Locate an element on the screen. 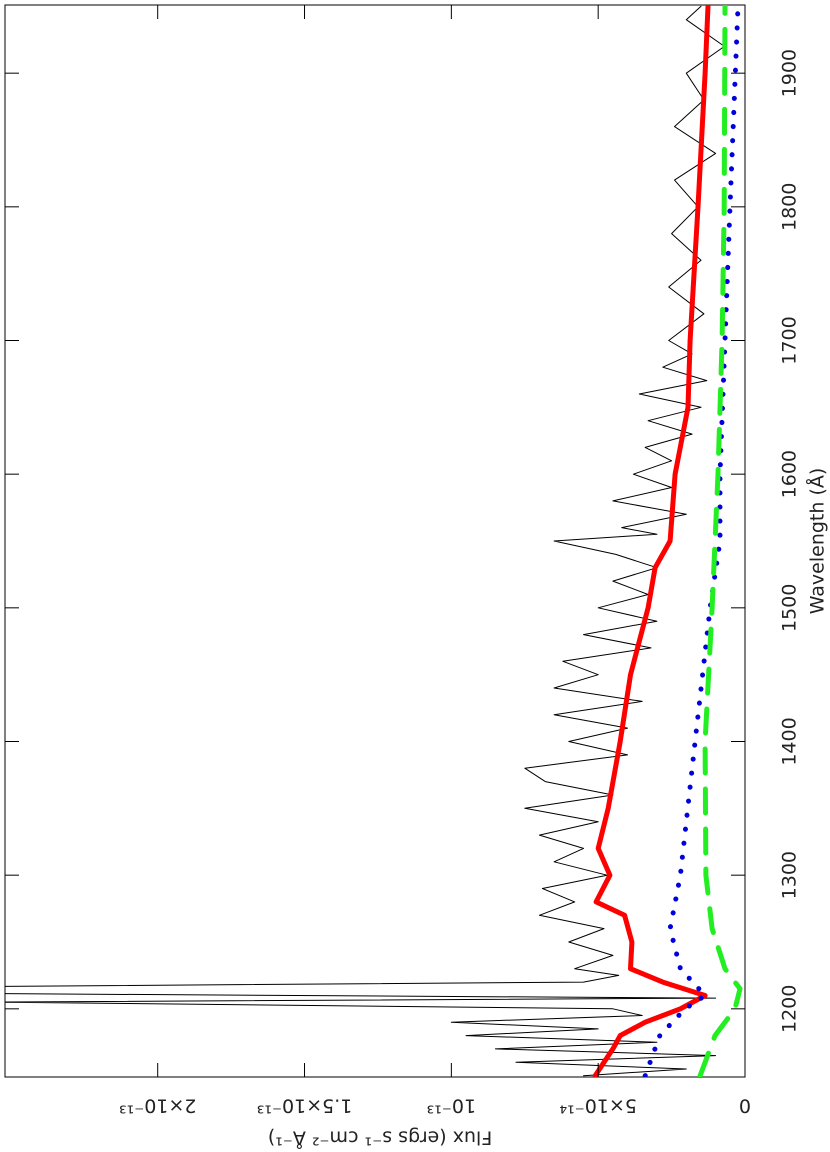  x-tick-label: 1200 is located at coordinates (790, 1009).